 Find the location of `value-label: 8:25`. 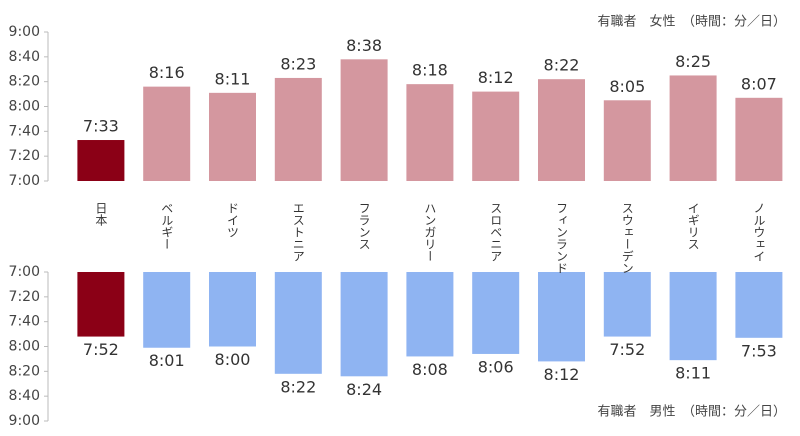

value-label: 8:25 is located at coordinates (693, 61).